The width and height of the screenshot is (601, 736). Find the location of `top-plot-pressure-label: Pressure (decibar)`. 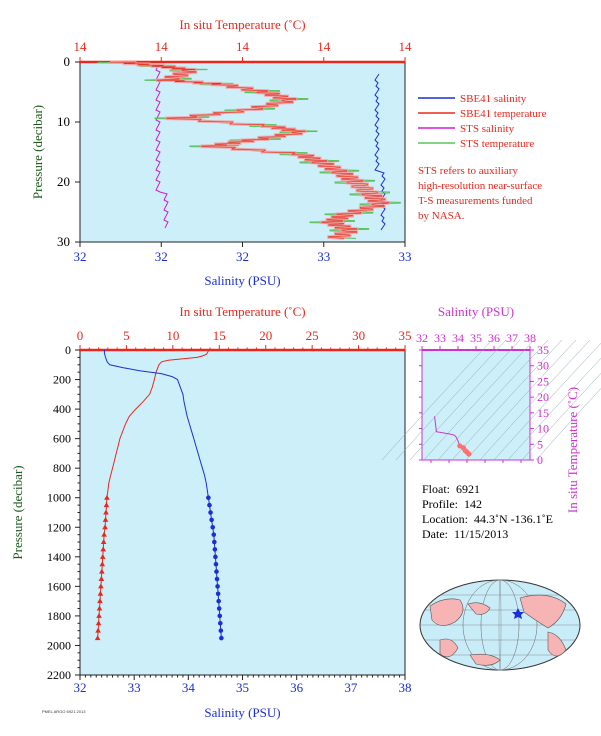

top-plot-pressure-label: Pressure (decibar) is located at coordinates (37, 152).